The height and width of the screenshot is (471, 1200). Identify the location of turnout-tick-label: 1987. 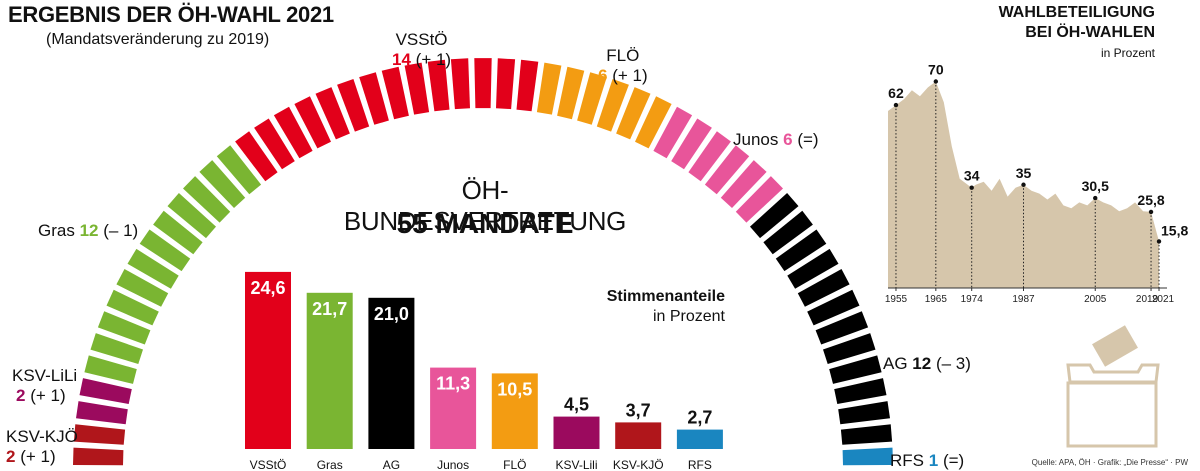
(1023, 299).